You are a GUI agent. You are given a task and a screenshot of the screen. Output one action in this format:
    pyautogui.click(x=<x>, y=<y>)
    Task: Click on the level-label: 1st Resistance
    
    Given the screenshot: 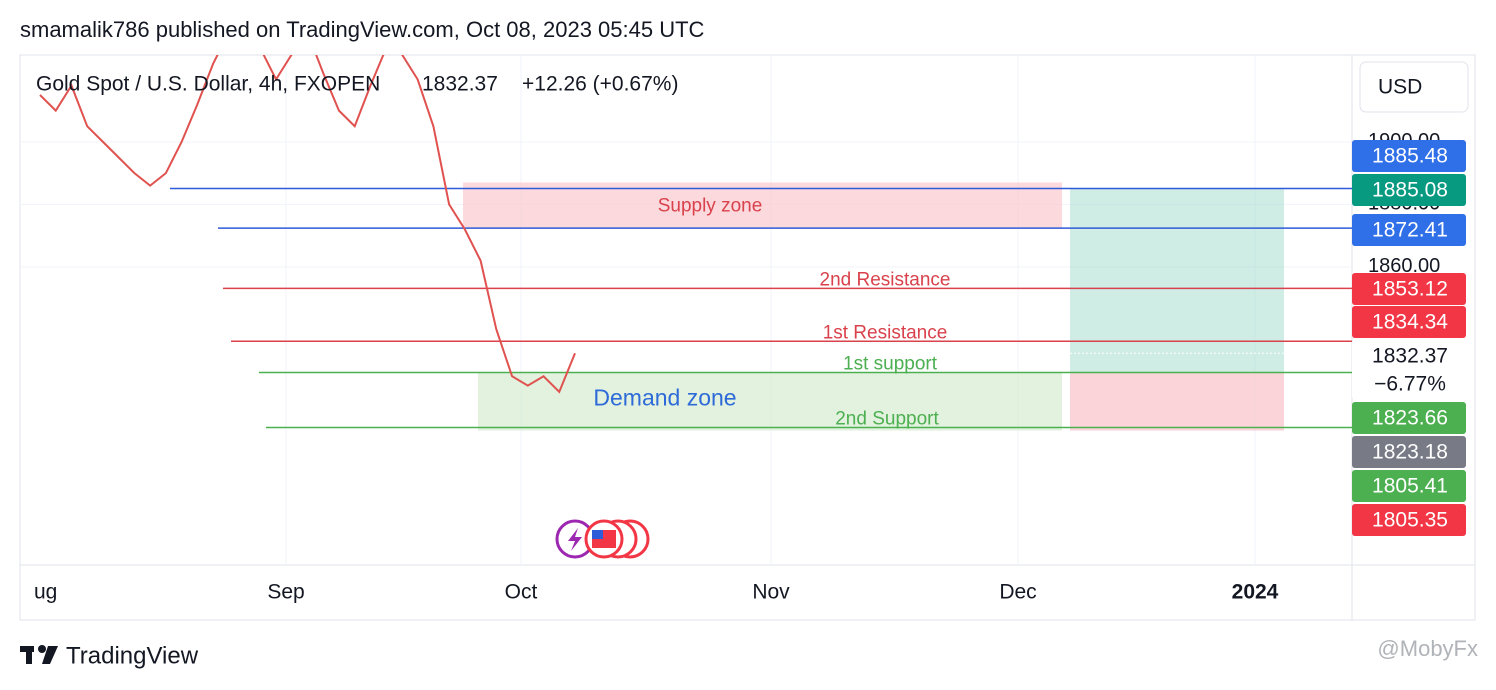 What is the action you would take?
    pyautogui.click(x=885, y=332)
    